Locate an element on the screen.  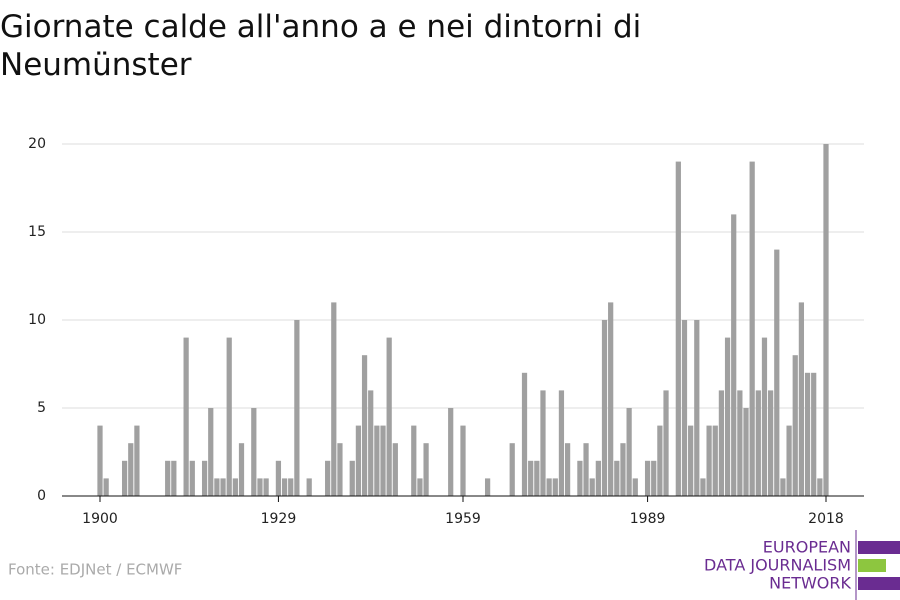
y-tick-label: 5 is located at coordinates (41, 408).